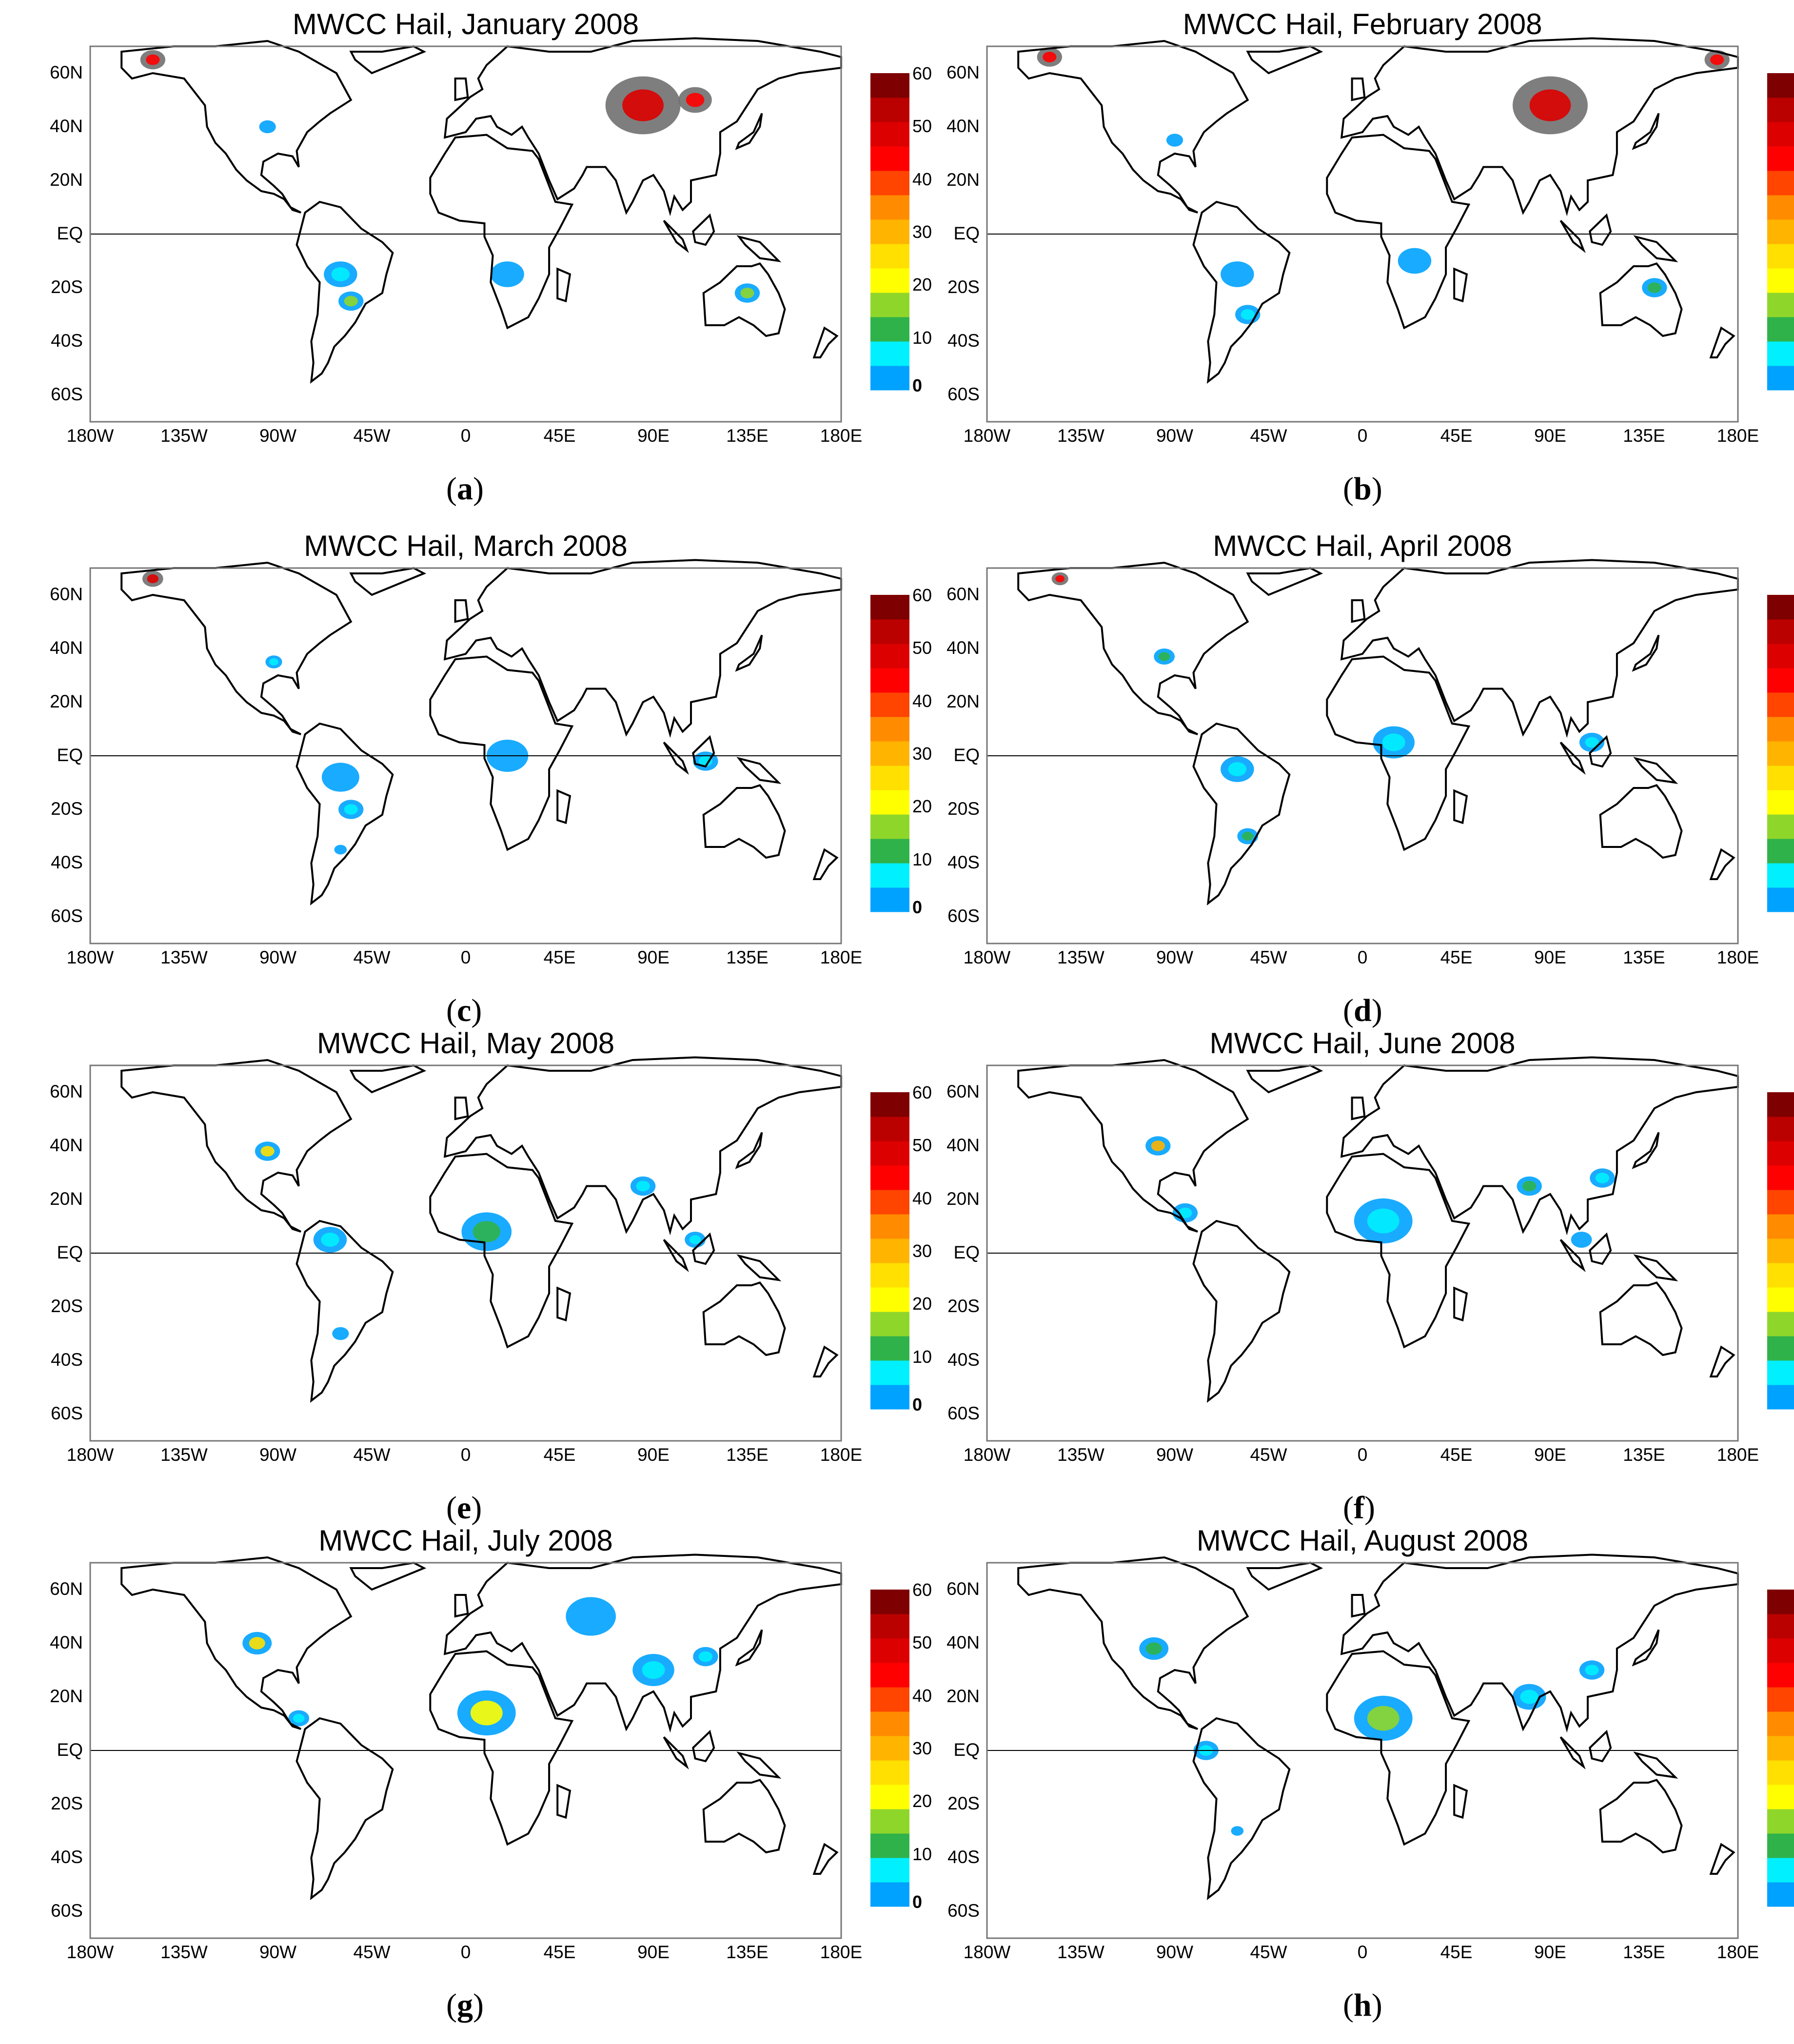 The height and width of the screenshot is (2044, 1794). I want to click on lat-tick-label: 60N, so click(963, 594).